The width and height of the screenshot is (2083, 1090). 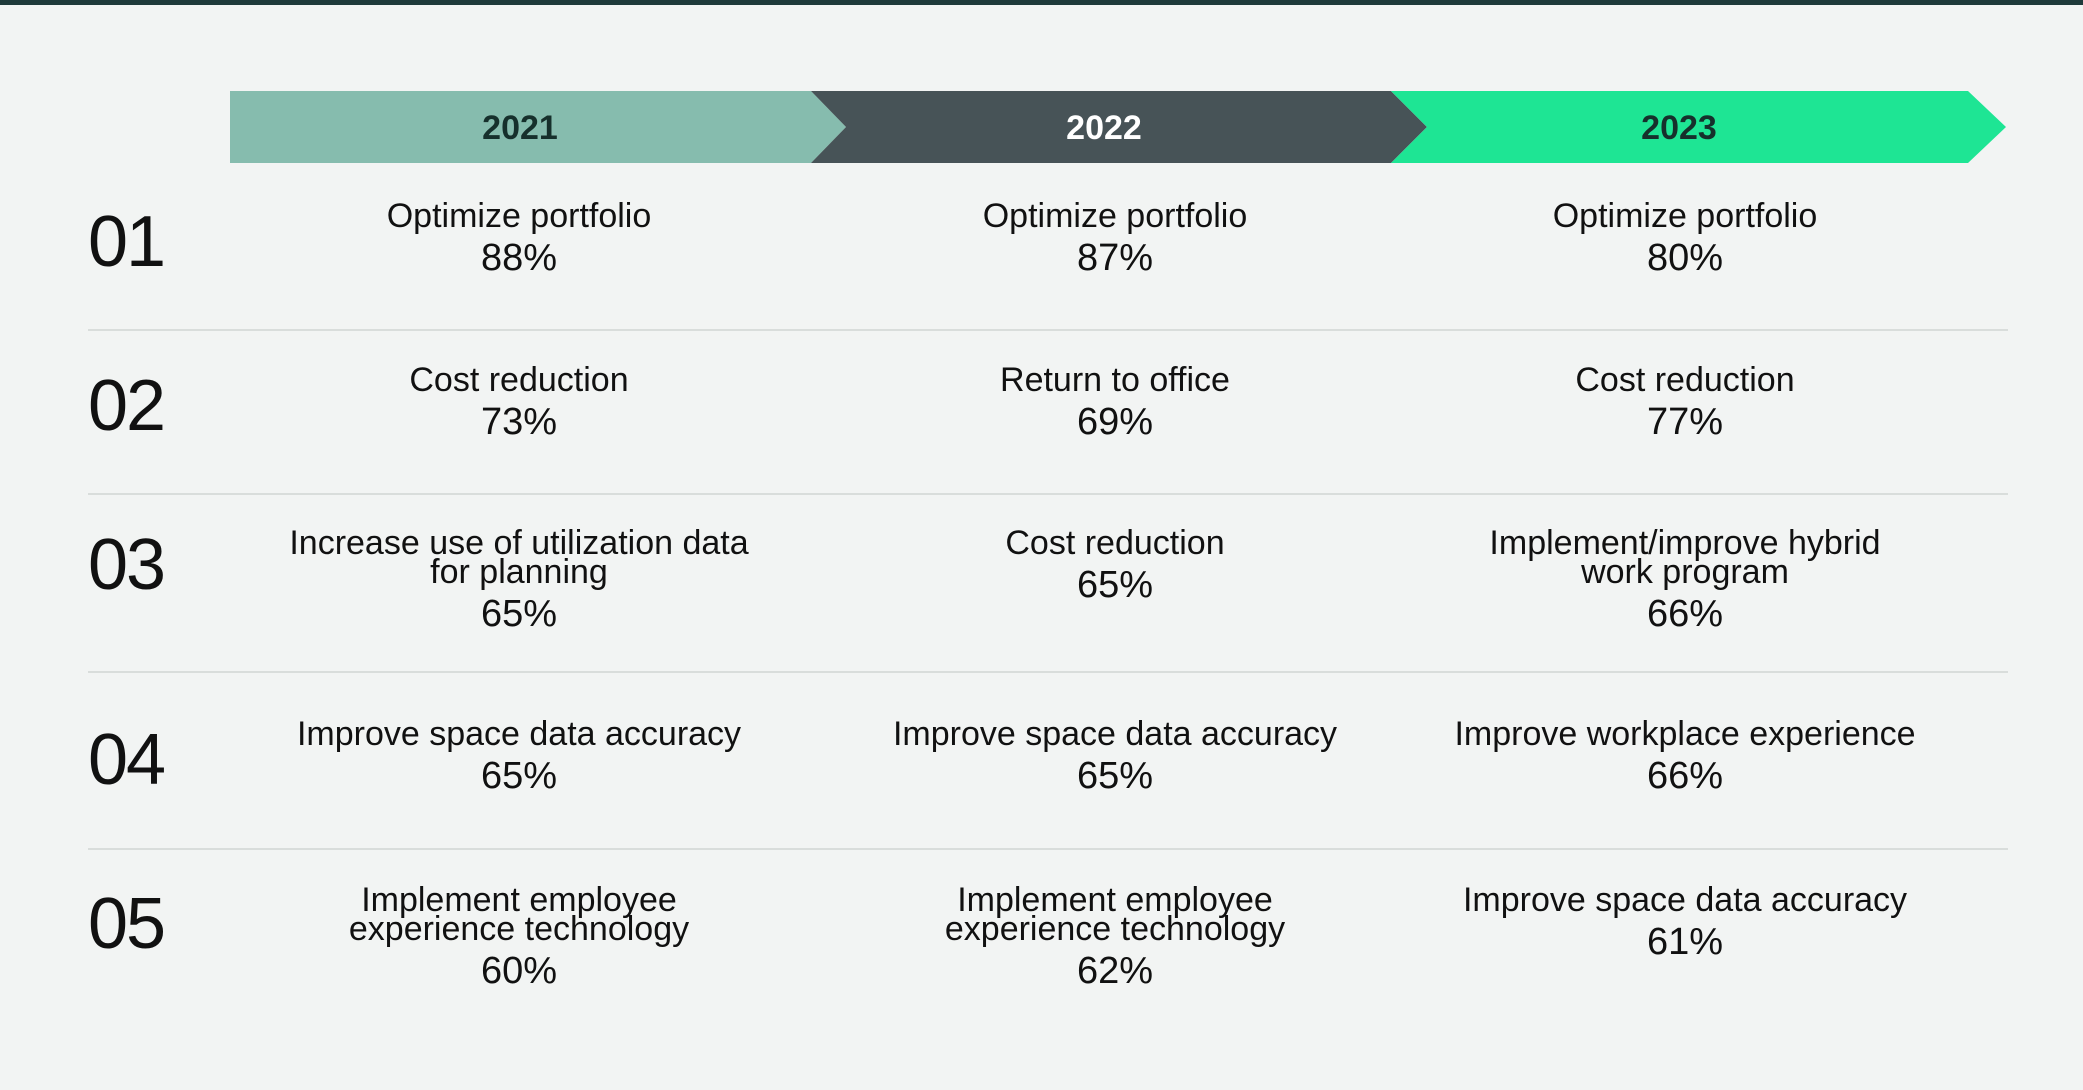 I want to click on priority-label: Improve workplace experience, so click(x=1685, y=734).